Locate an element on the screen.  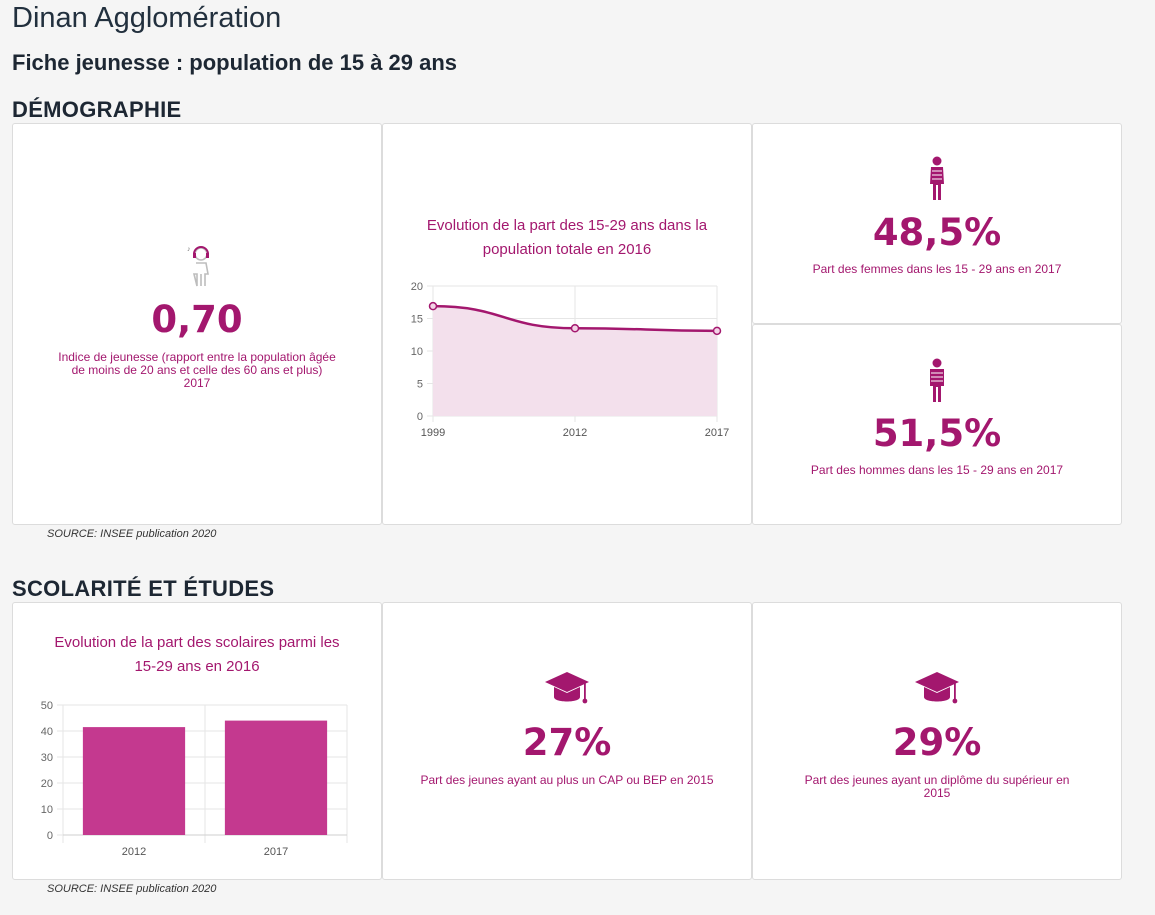
source-demographie: SOURCE: INSEE publication 2020 is located at coordinates (132, 534).